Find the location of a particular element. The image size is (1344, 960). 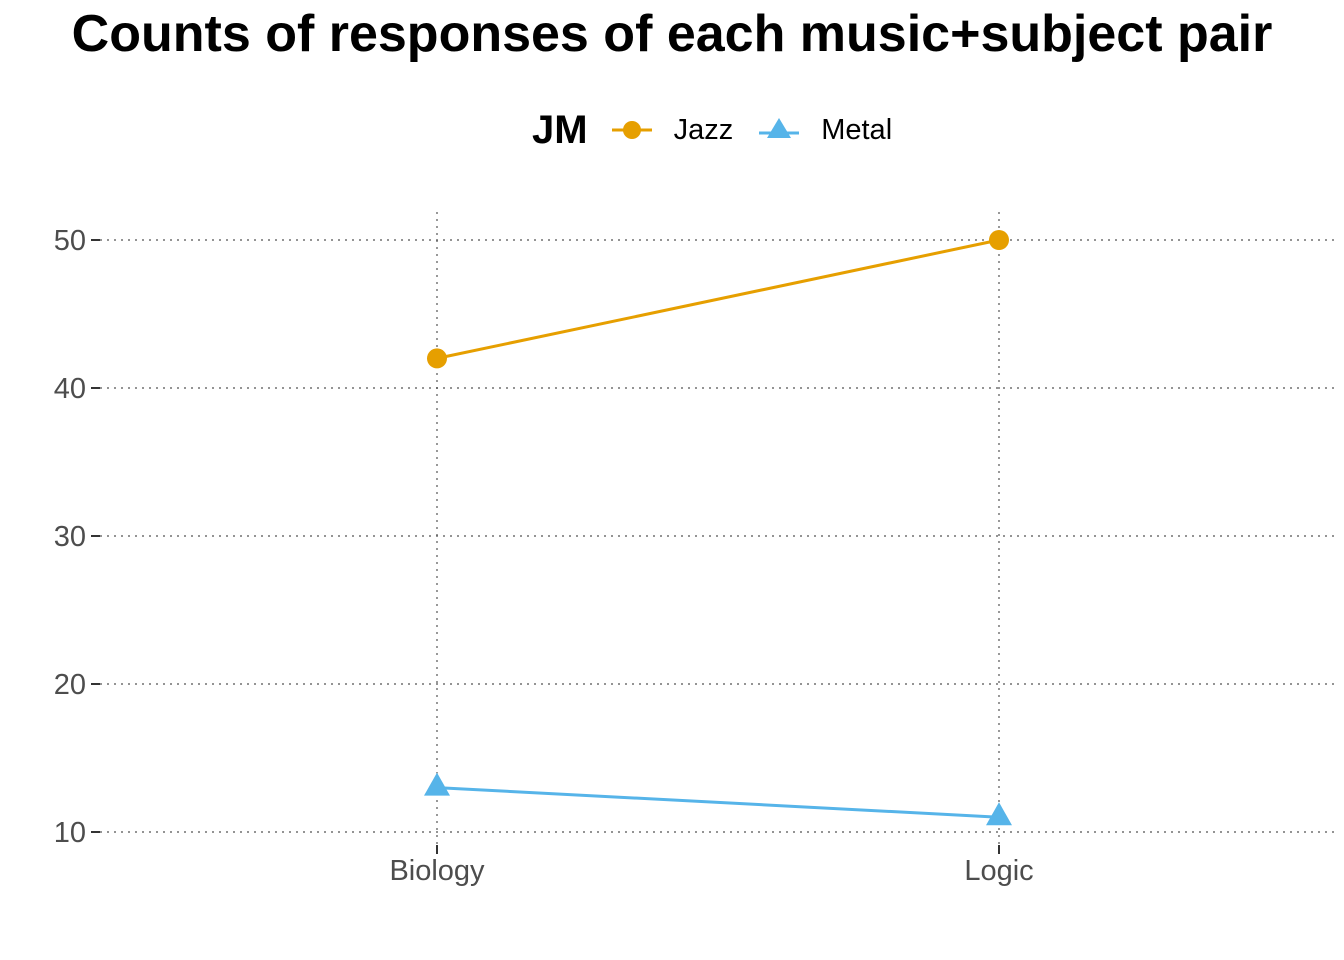

y-tick-label-20: 20 is located at coordinates (70, 685).